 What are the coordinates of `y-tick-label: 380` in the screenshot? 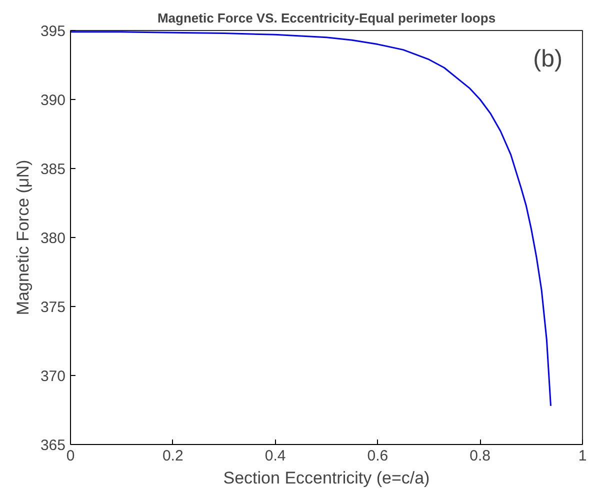 It's located at (53, 238).